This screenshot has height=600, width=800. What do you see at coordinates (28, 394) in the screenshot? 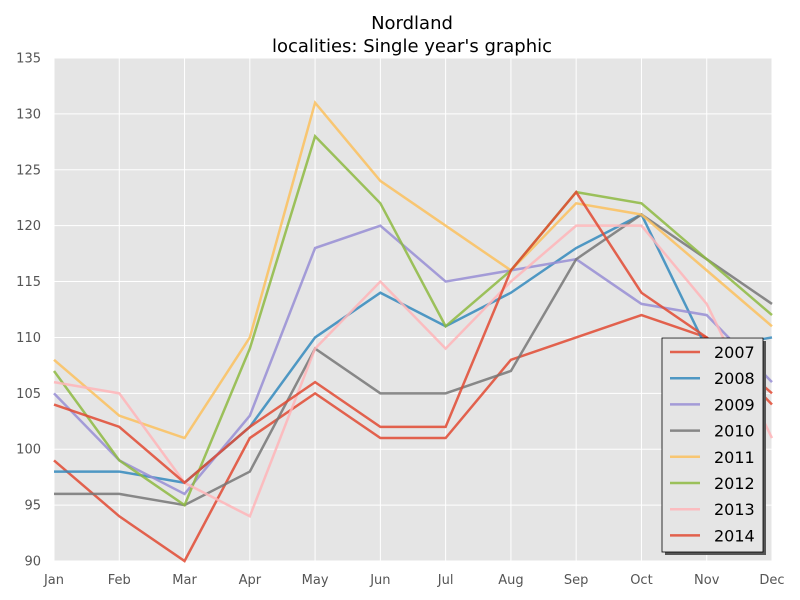
I see `y-tick-label: 105` at bounding box center [28, 394].